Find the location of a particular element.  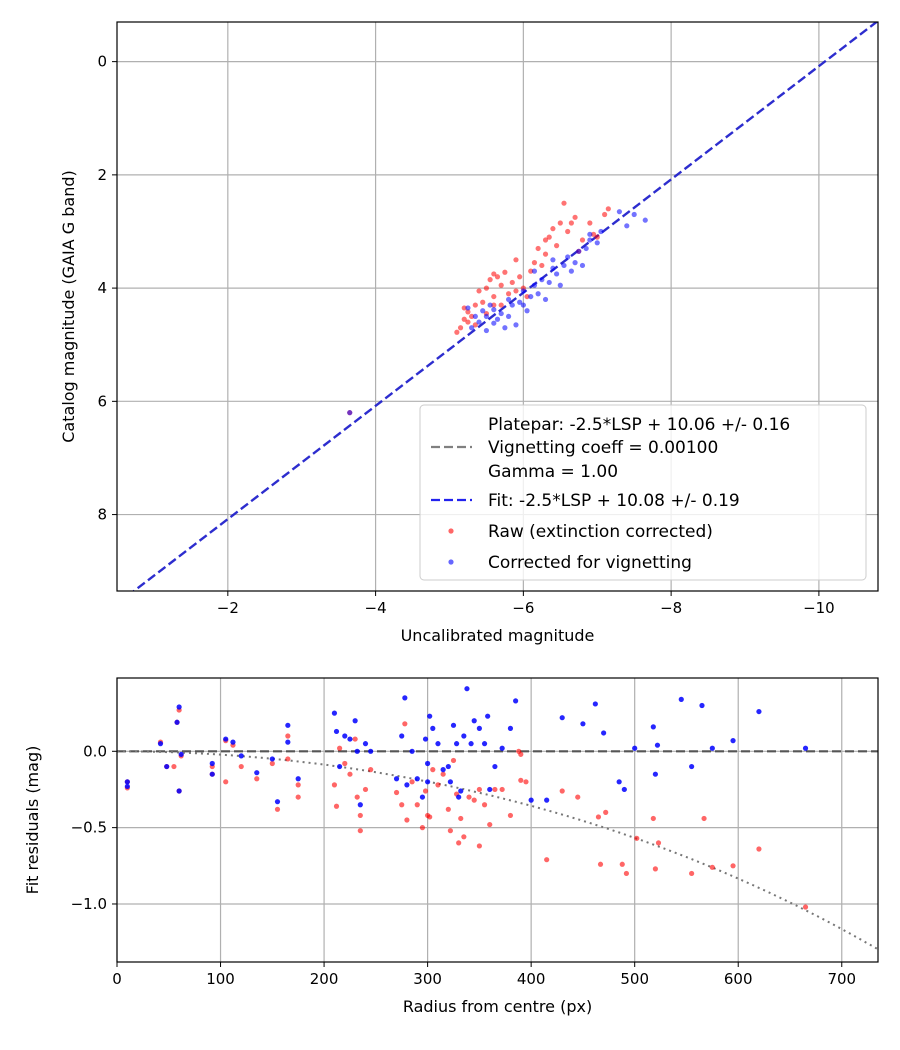

legend-dot-swatch is located at coordinates (451, 562).